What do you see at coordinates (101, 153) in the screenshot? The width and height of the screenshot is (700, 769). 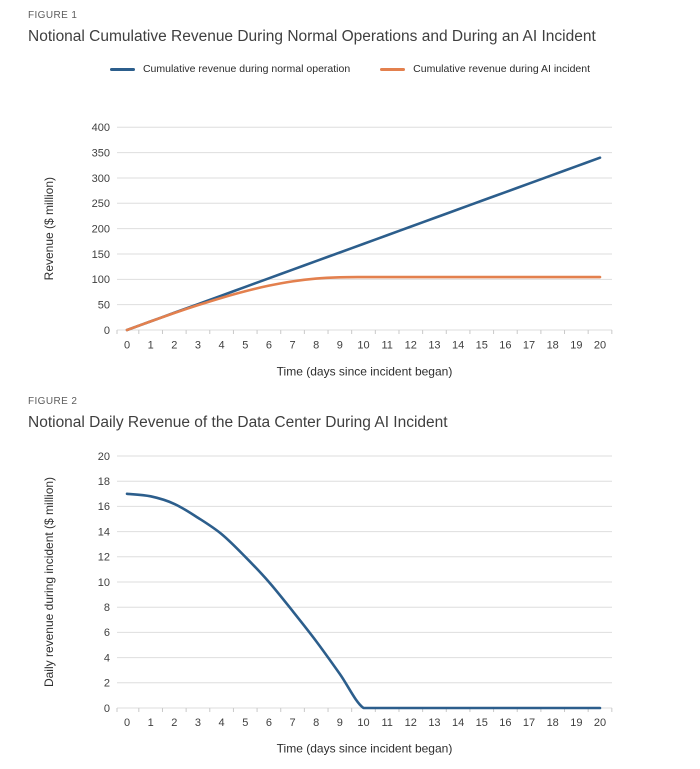 I see `y-tick-label: 350` at bounding box center [101, 153].